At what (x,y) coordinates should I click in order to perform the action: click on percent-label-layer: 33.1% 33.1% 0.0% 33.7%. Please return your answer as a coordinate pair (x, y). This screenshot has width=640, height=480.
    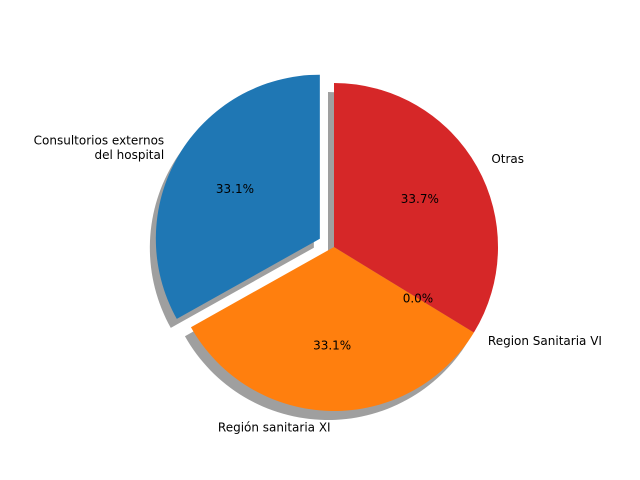
    Looking at the image, I should click on (327, 267).